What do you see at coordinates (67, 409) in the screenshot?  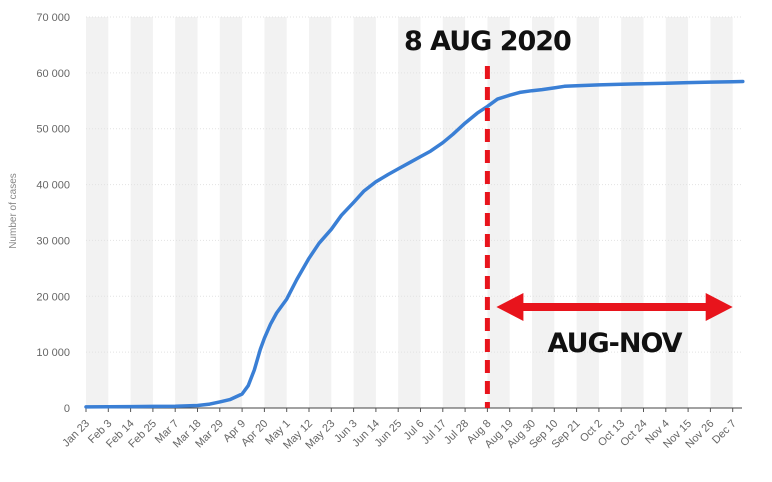 I see `y-tick-label: 0` at bounding box center [67, 409].